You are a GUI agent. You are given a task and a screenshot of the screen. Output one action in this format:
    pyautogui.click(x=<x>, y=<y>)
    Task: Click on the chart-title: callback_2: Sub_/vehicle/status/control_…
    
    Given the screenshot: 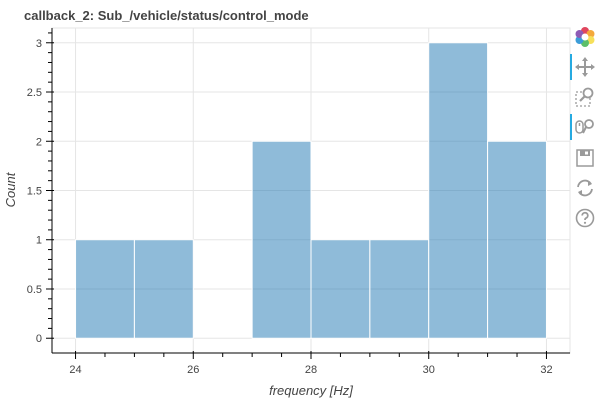 What is the action you would take?
    pyautogui.click(x=166, y=15)
    